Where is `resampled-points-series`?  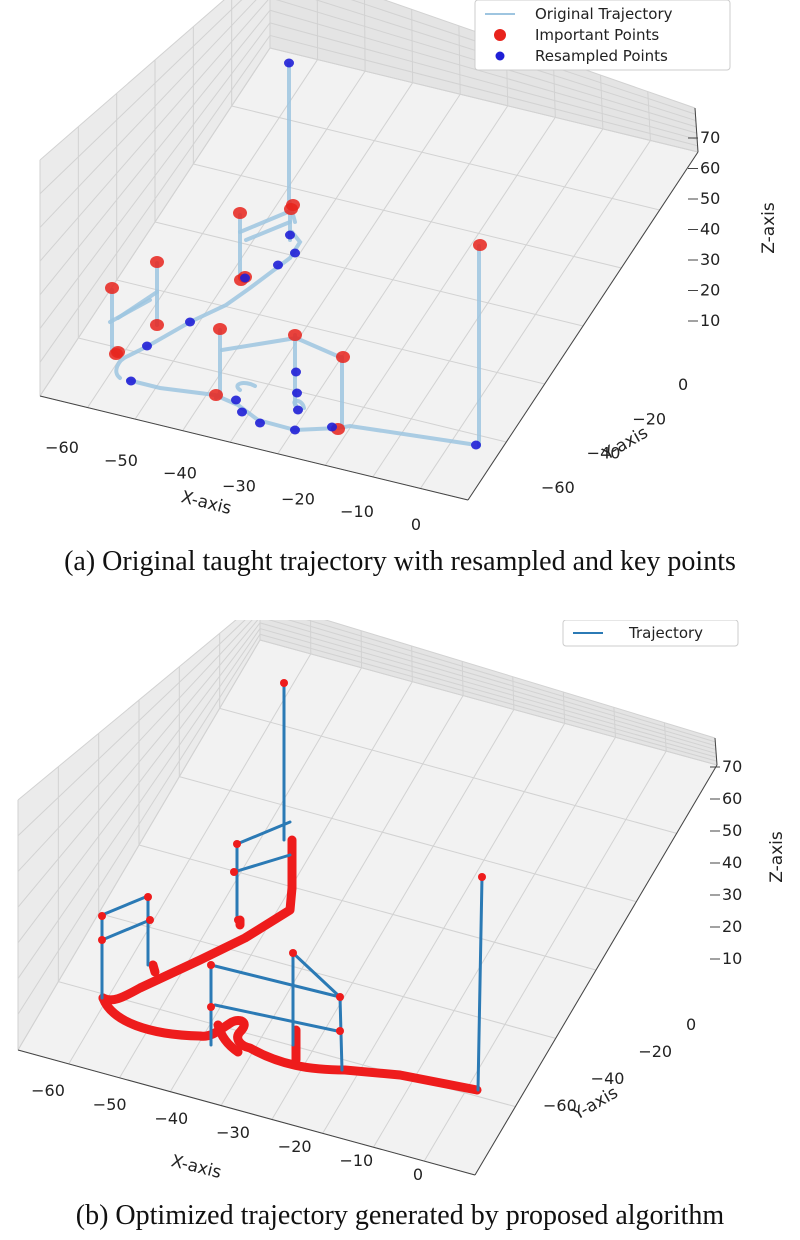 resampled-points-series is located at coordinates (303, 254).